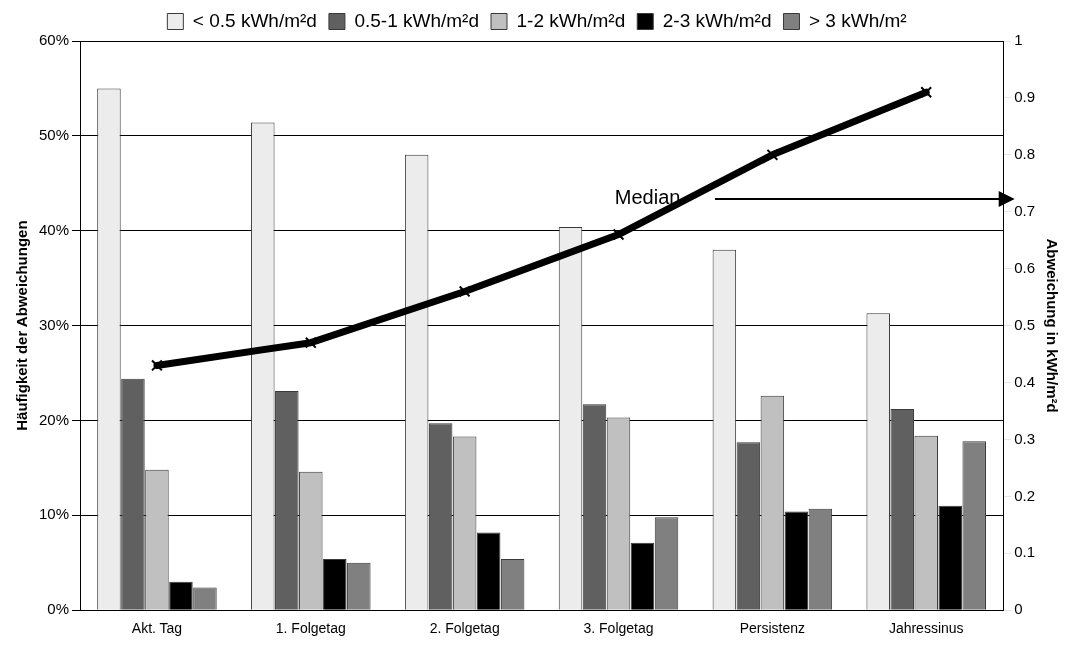  What do you see at coordinates (1025, 267) in the screenshot?
I see `y2-tick-label: 0.6` at bounding box center [1025, 267].